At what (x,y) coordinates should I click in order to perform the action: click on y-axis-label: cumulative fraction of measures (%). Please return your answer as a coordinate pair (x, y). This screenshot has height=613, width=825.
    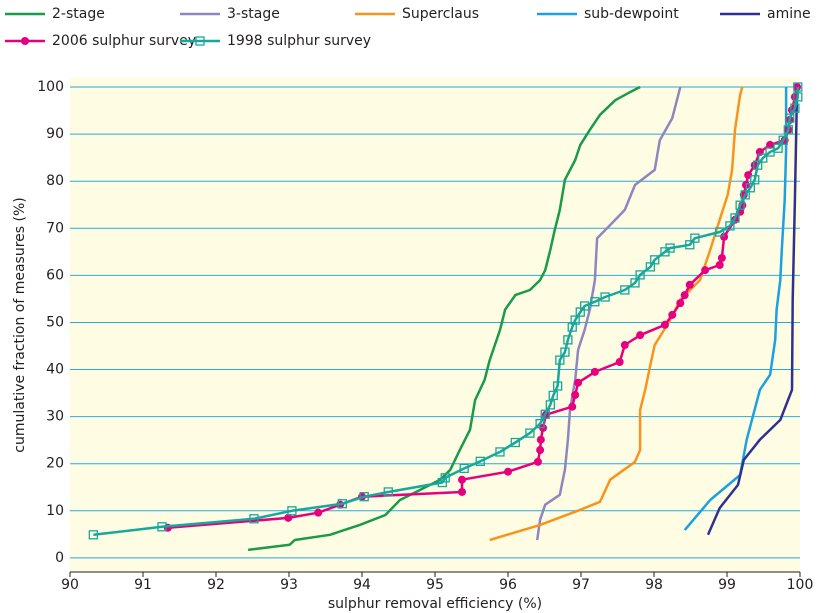
    Looking at the image, I should click on (20, 324).